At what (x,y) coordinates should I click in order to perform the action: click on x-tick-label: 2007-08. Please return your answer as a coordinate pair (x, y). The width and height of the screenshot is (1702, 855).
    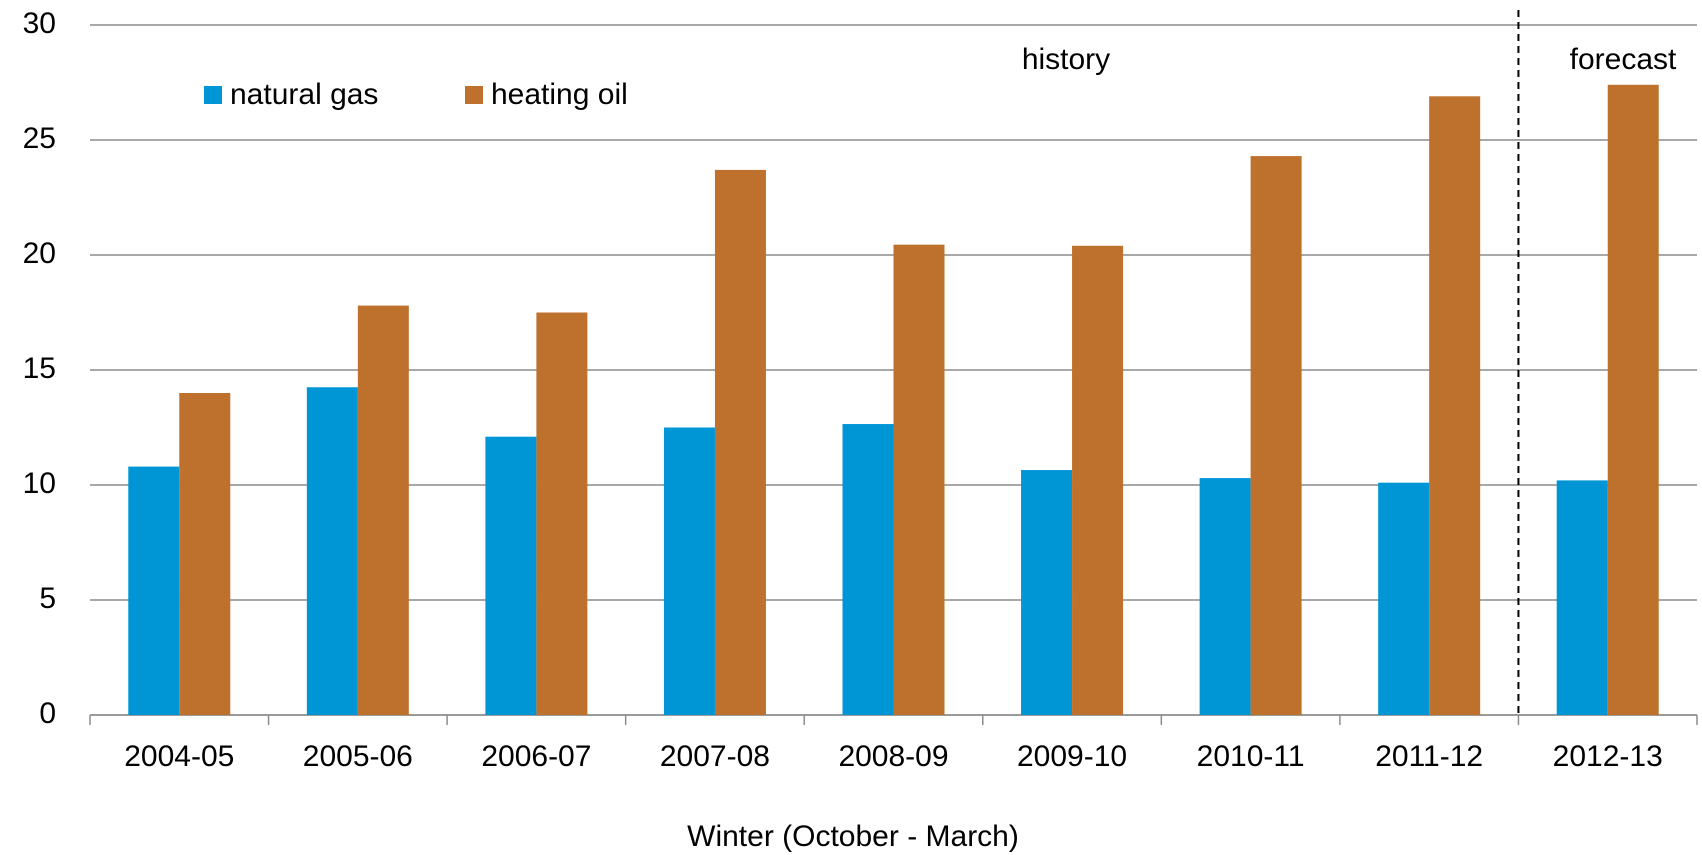
    Looking at the image, I should click on (715, 756).